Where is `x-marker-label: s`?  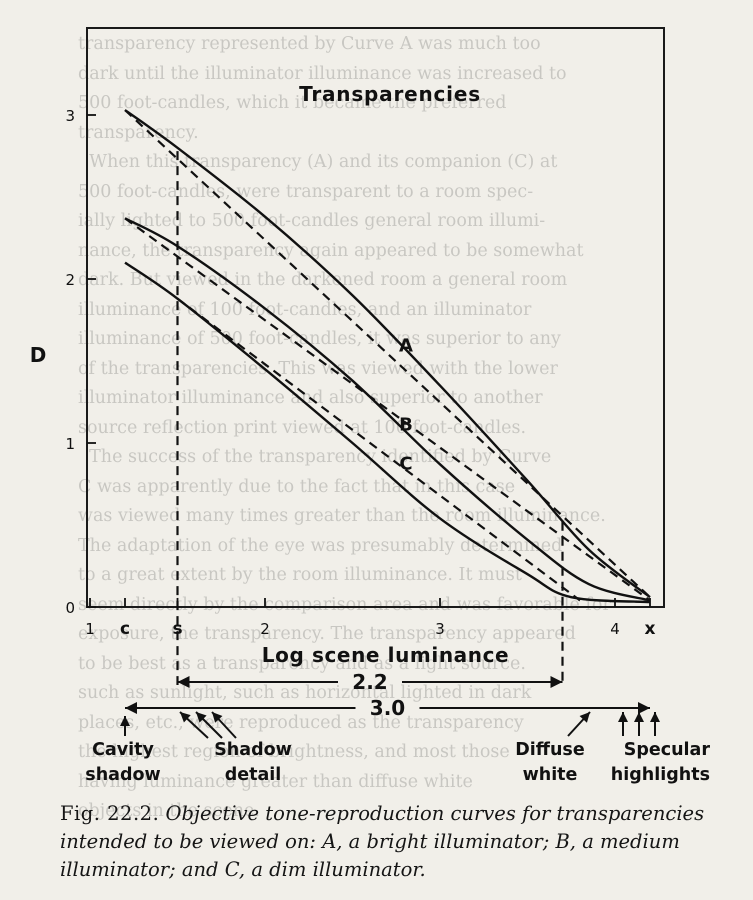
x-marker-label: s is located at coordinates (177, 629).